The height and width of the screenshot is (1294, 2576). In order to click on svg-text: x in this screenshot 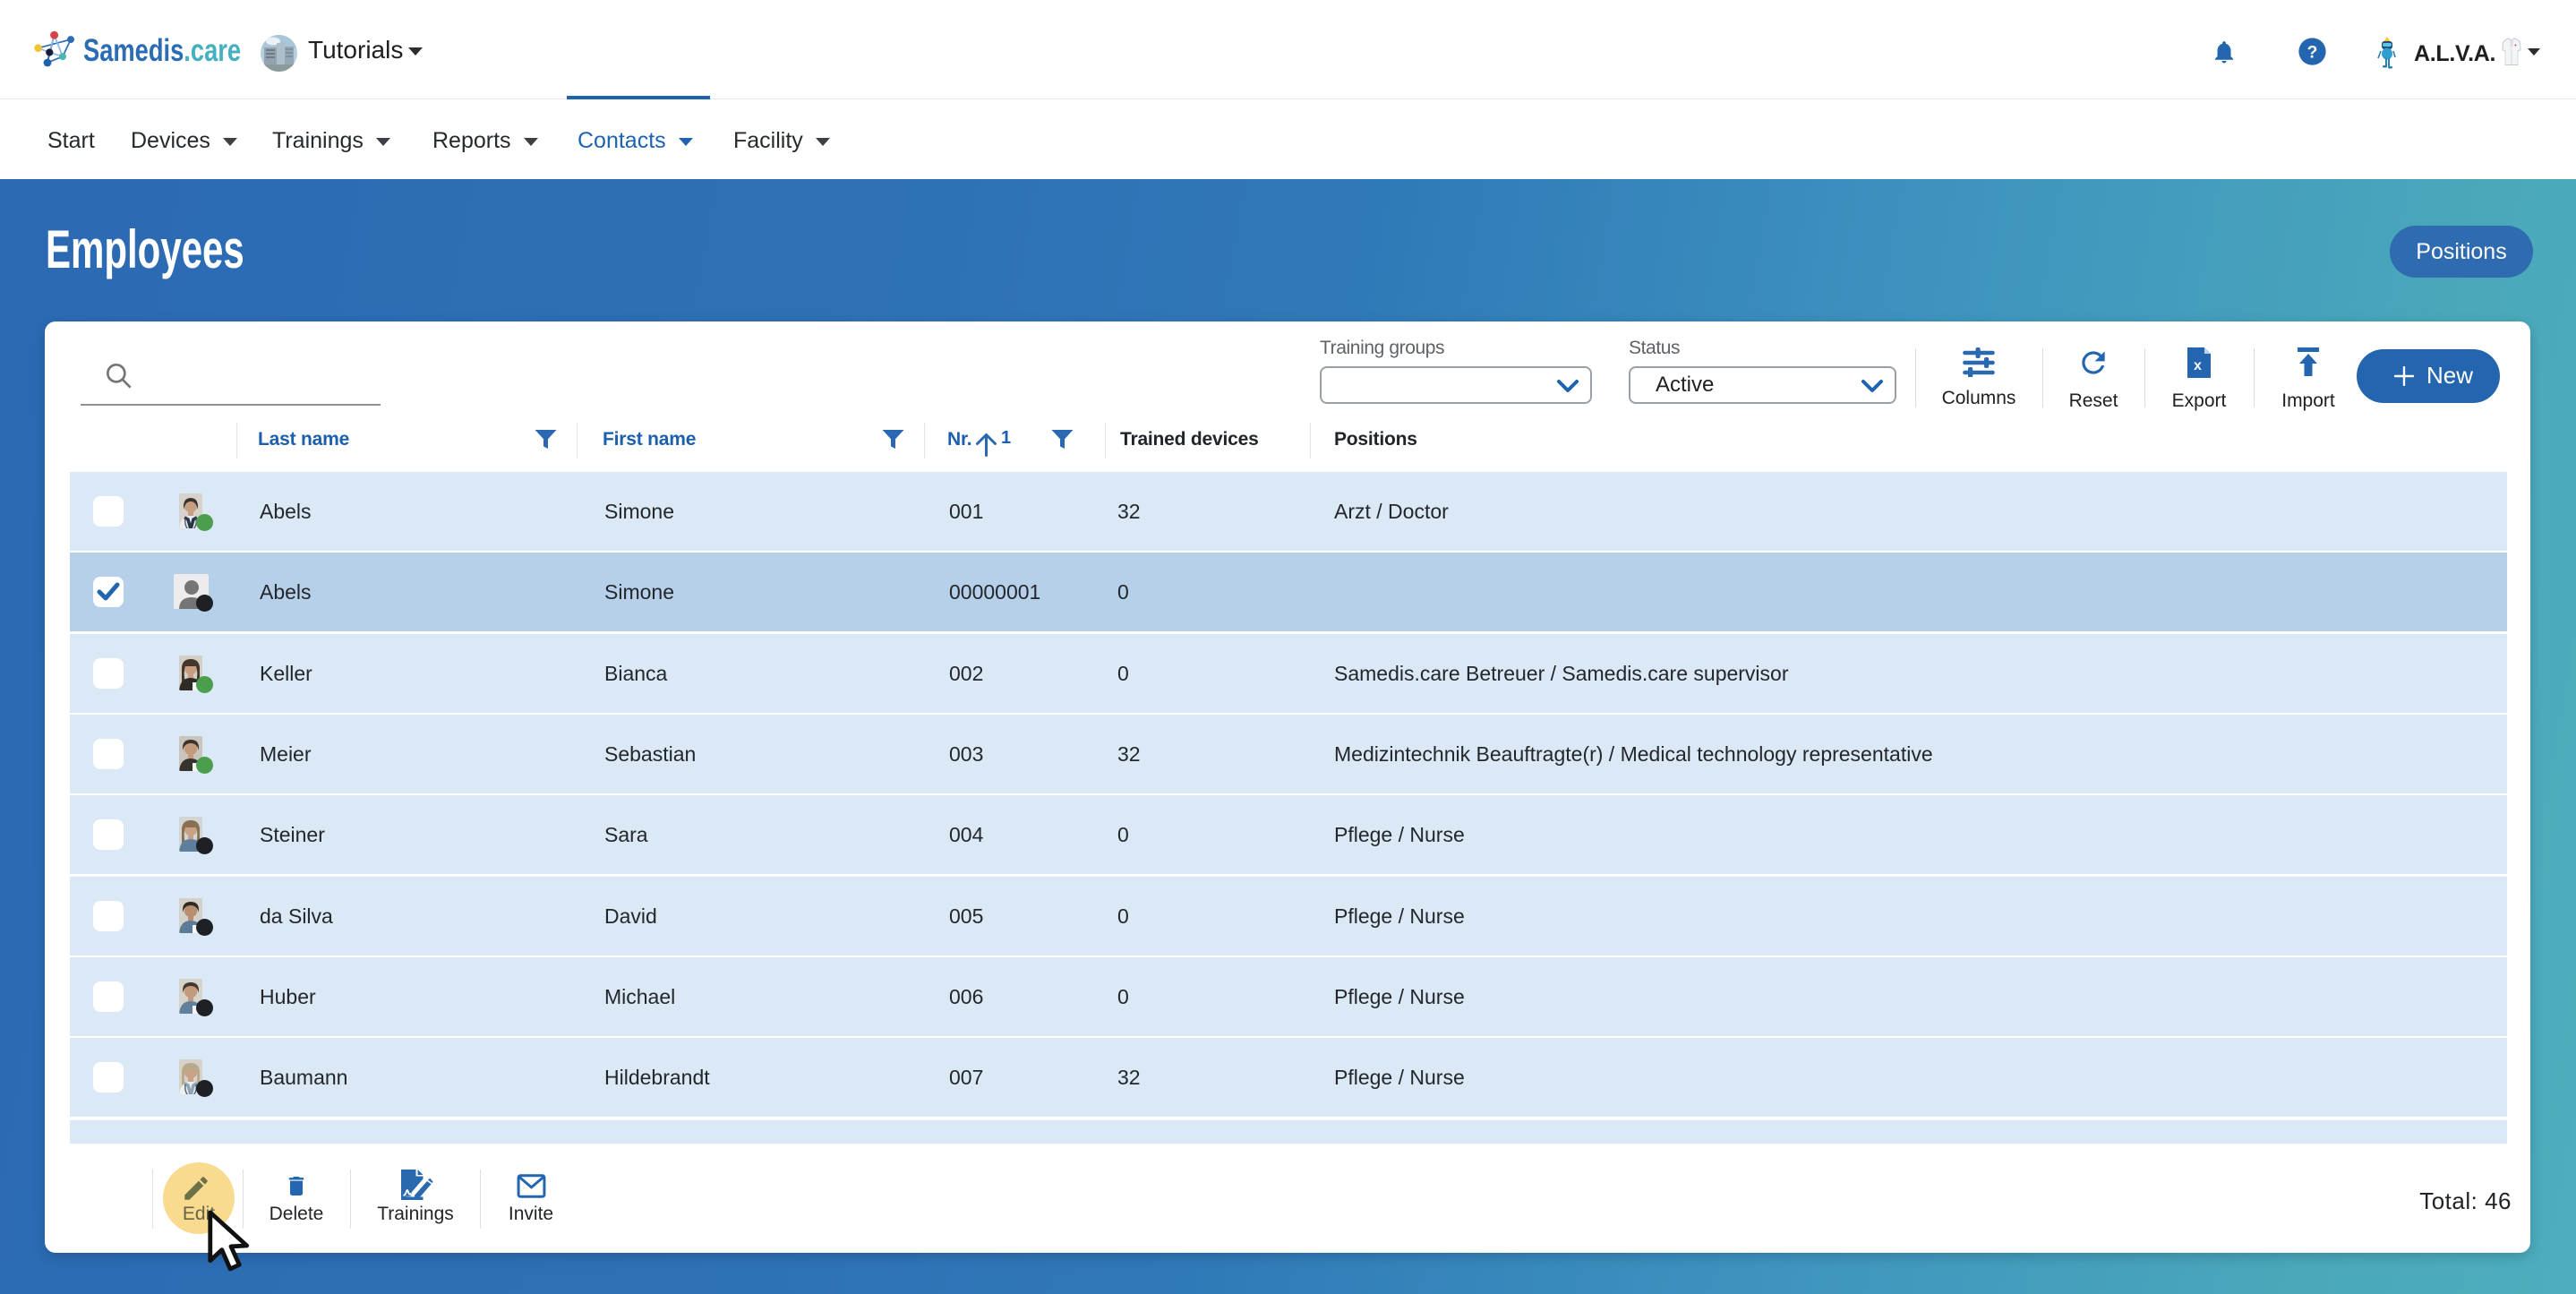, I will do `click(2198, 365)`.